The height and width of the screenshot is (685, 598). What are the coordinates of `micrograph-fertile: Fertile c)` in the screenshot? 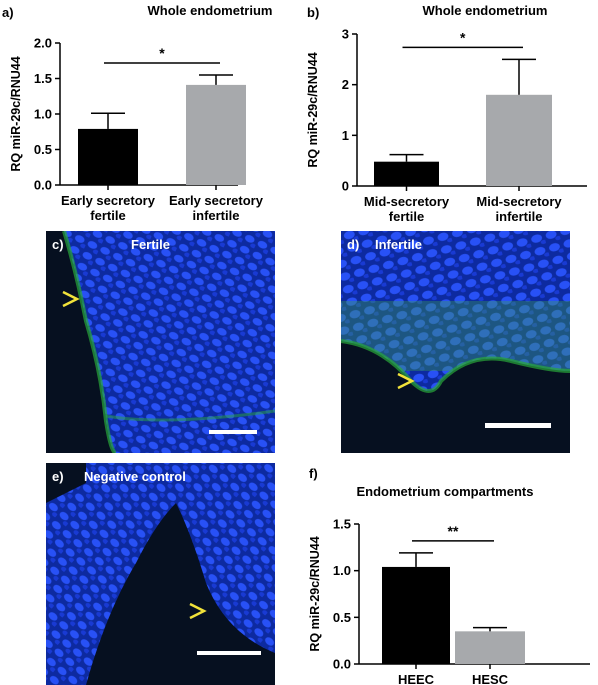 It's located at (160, 342).